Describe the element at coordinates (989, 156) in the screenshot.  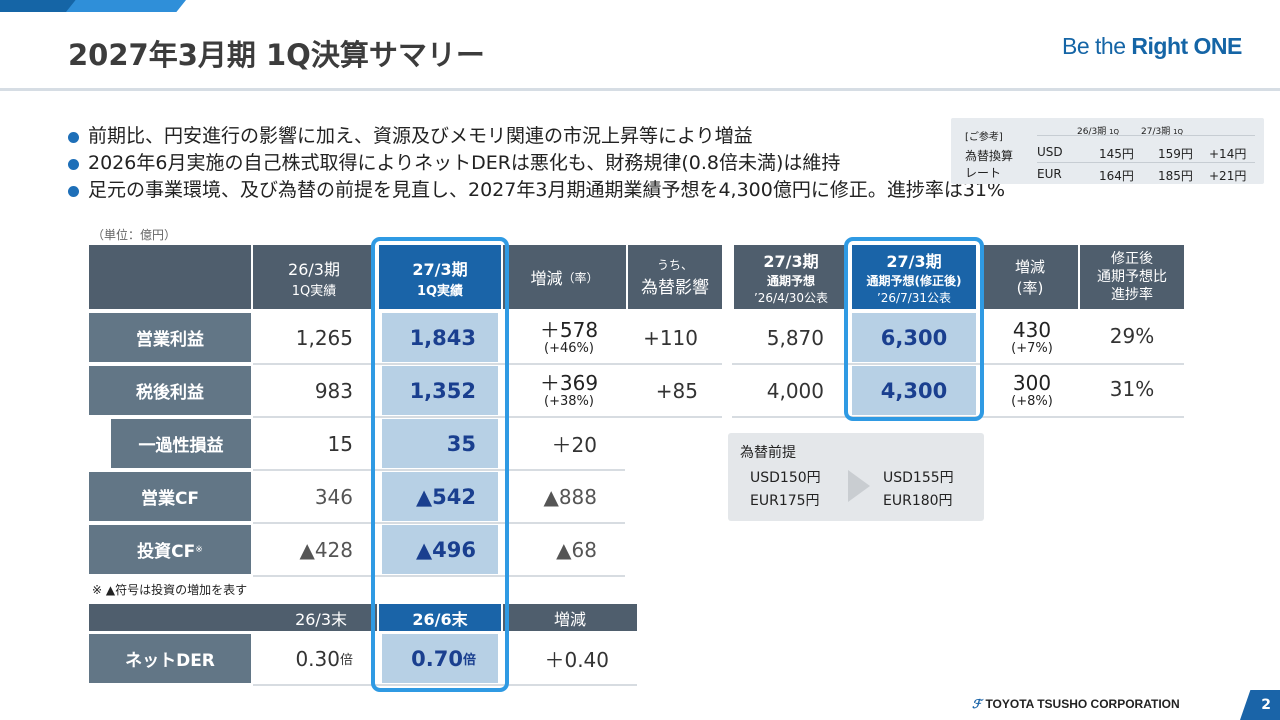
I see `fx-ref-label: 為替換算` at that location.